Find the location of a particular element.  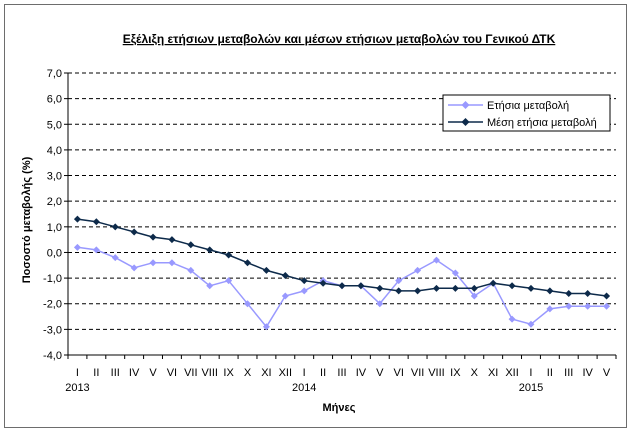

legend-label-series-1: Ετήσια μεταβολή is located at coordinates (528, 106).